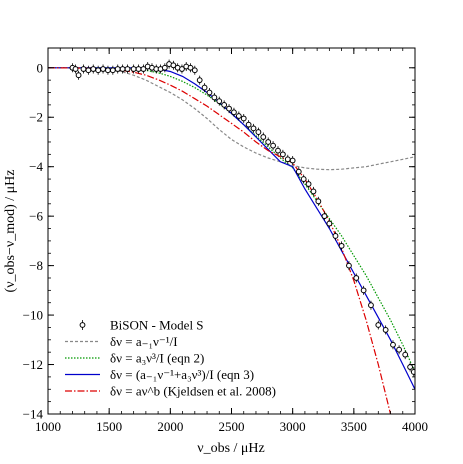  Describe the element at coordinates (33, 315) in the screenshot. I see `y-tick-label: −10` at that location.